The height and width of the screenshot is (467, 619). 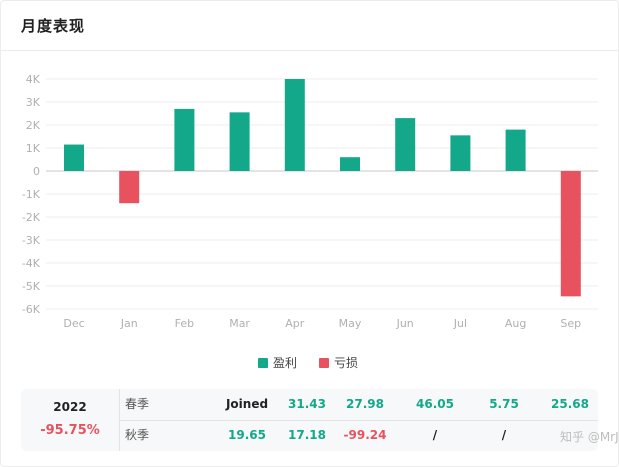 I want to click on x-tick-label: Apr, so click(x=295, y=323).